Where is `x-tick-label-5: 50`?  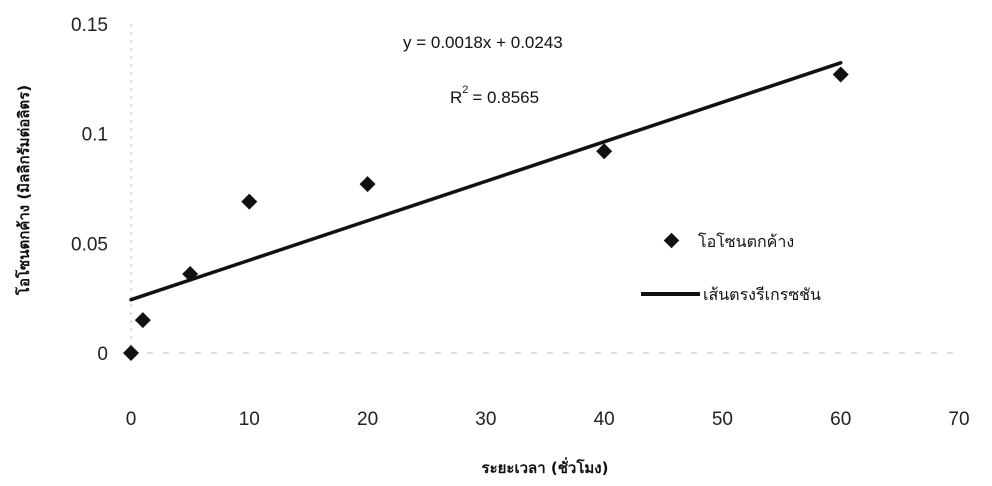
x-tick-label-5: 50 is located at coordinates (722, 419).